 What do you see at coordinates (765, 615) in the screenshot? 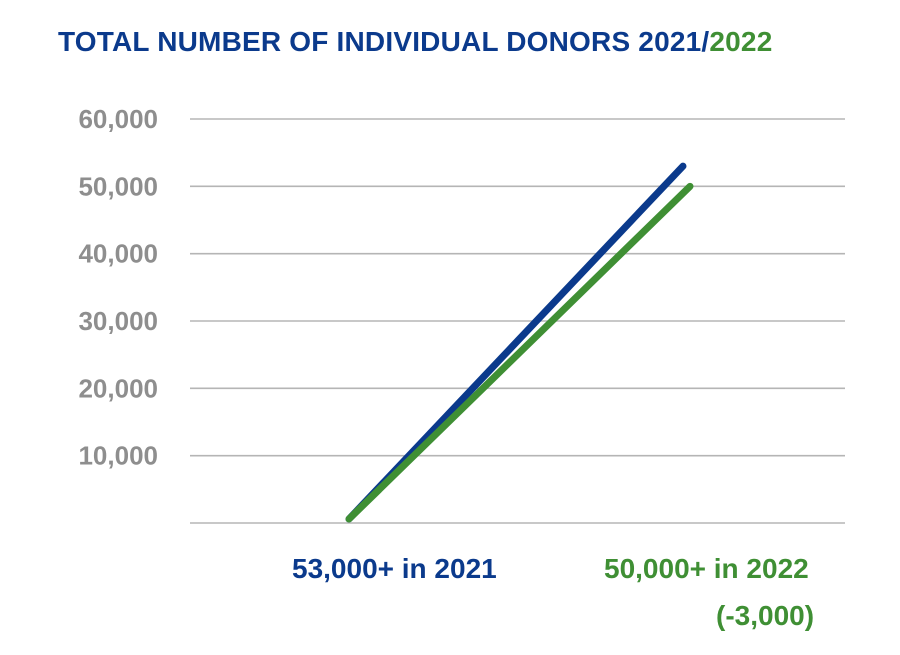
I see `annotation-difference: (-3,000)` at bounding box center [765, 615].